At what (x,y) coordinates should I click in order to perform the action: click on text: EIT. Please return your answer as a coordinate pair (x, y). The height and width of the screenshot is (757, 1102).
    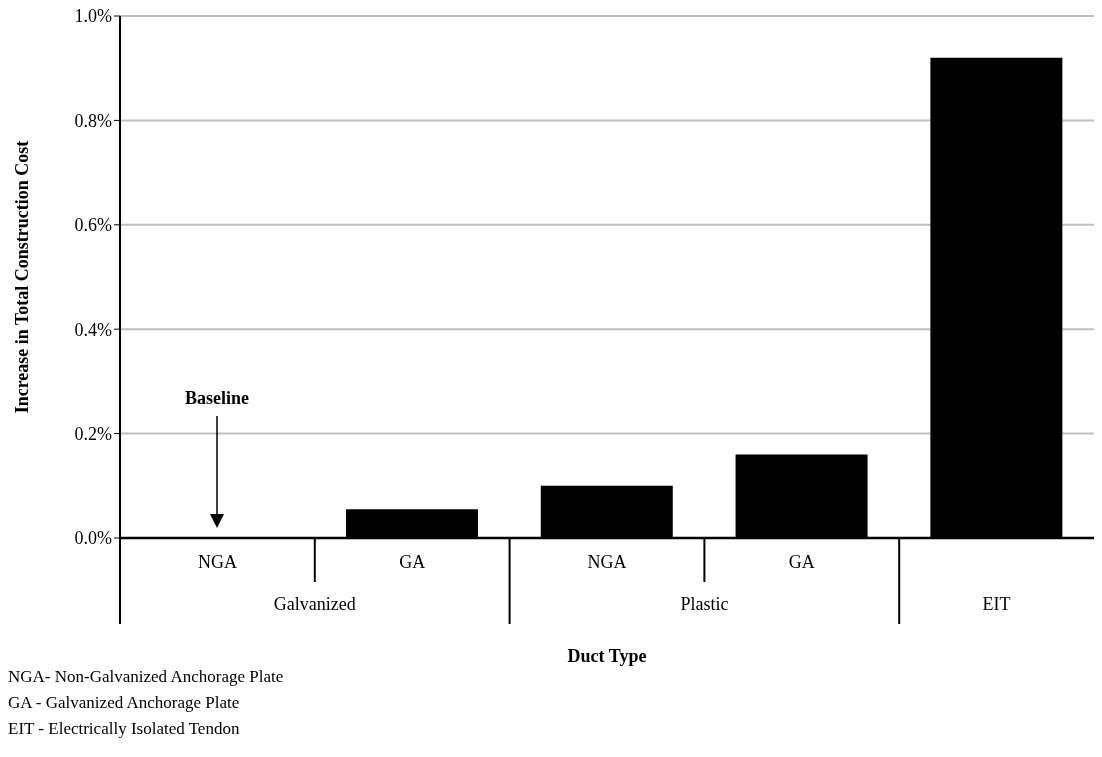
    Looking at the image, I should click on (996, 604).